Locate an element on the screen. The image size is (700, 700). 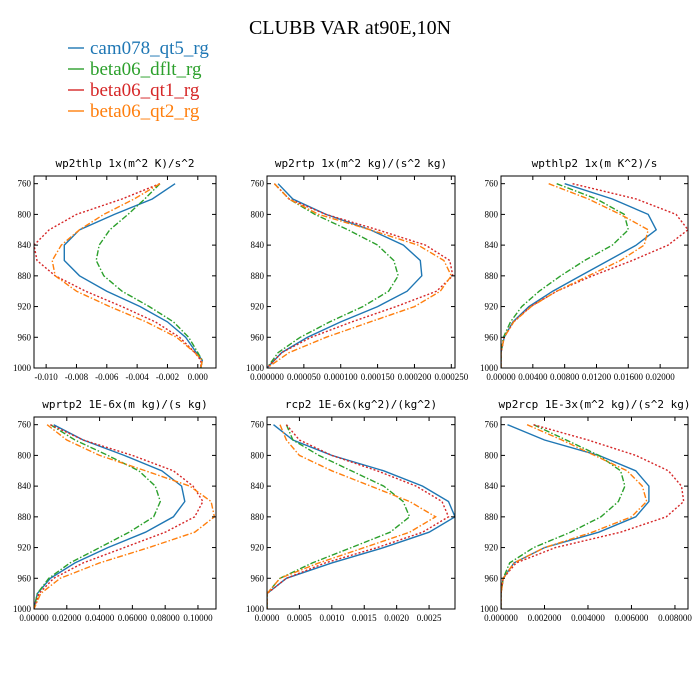
x-tick-label: -0.010 is located at coordinates (47, 377).